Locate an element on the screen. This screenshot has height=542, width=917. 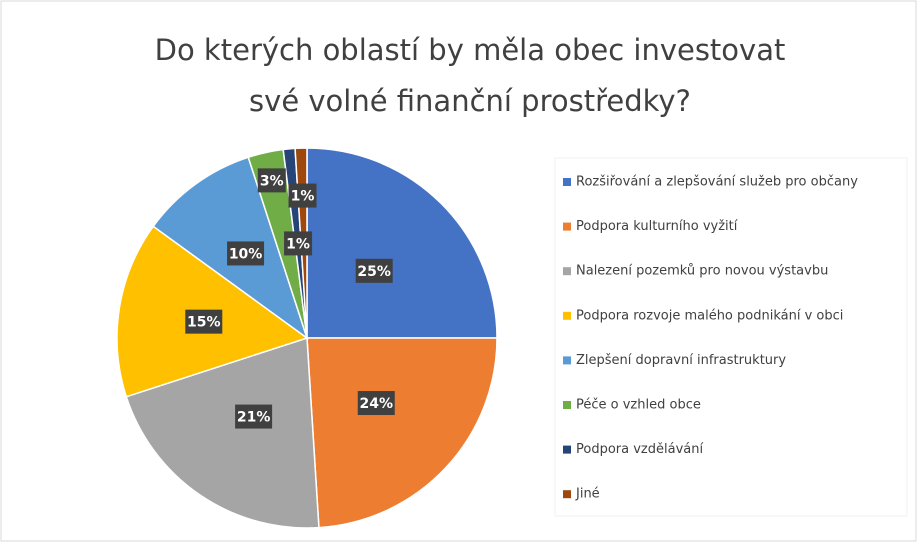
legend-label: Podpora vzdělávání is located at coordinates (639, 449).